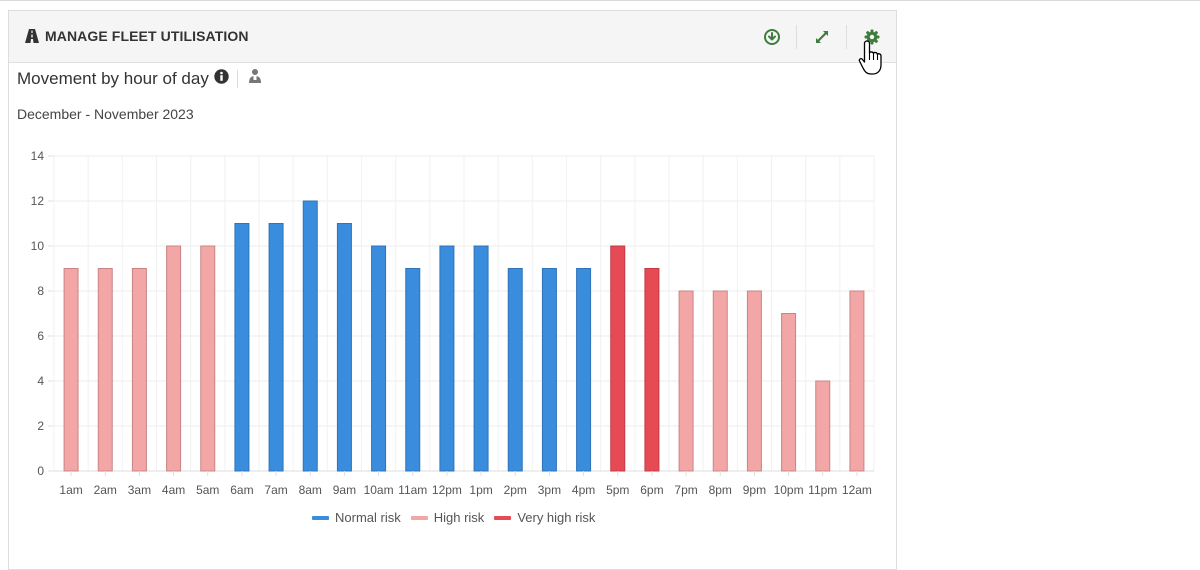 The width and height of the screenshot is (1200, 570). What do you see at coordinates (237, 78) in the screenshot?
I see `subhead-separator` at bounding box center [237, 78].